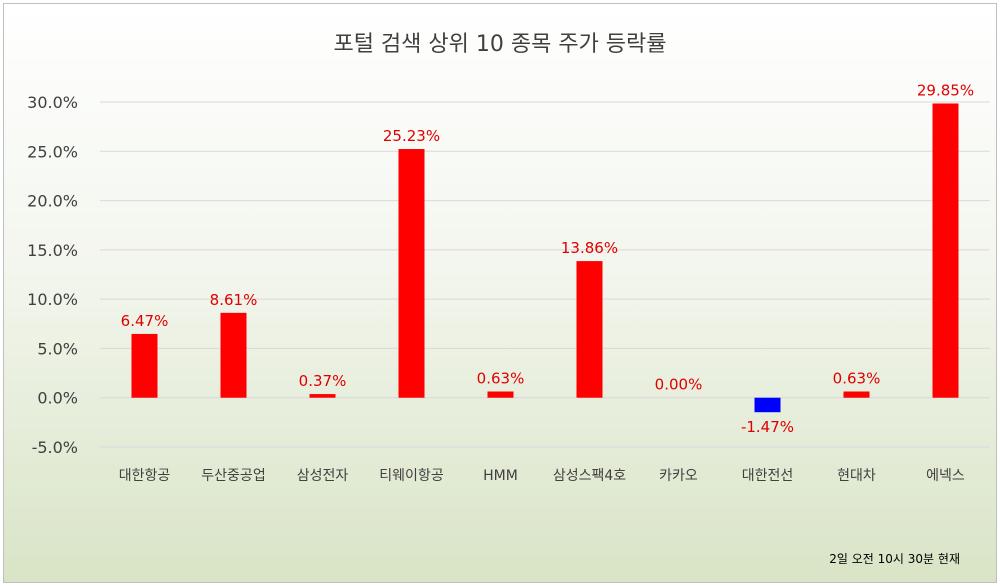 This screenshot has width=1000, height=587. What do you see at coordinates (55, 447) in the screenshot?
I see `y-tick-label: -5.0%` at bounding box center [55, 447].